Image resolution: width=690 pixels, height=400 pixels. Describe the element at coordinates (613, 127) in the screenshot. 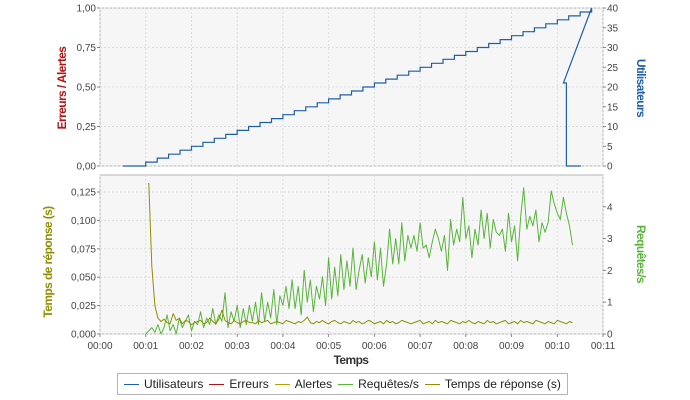

I see `top-right-tick-label: 10` at that location.